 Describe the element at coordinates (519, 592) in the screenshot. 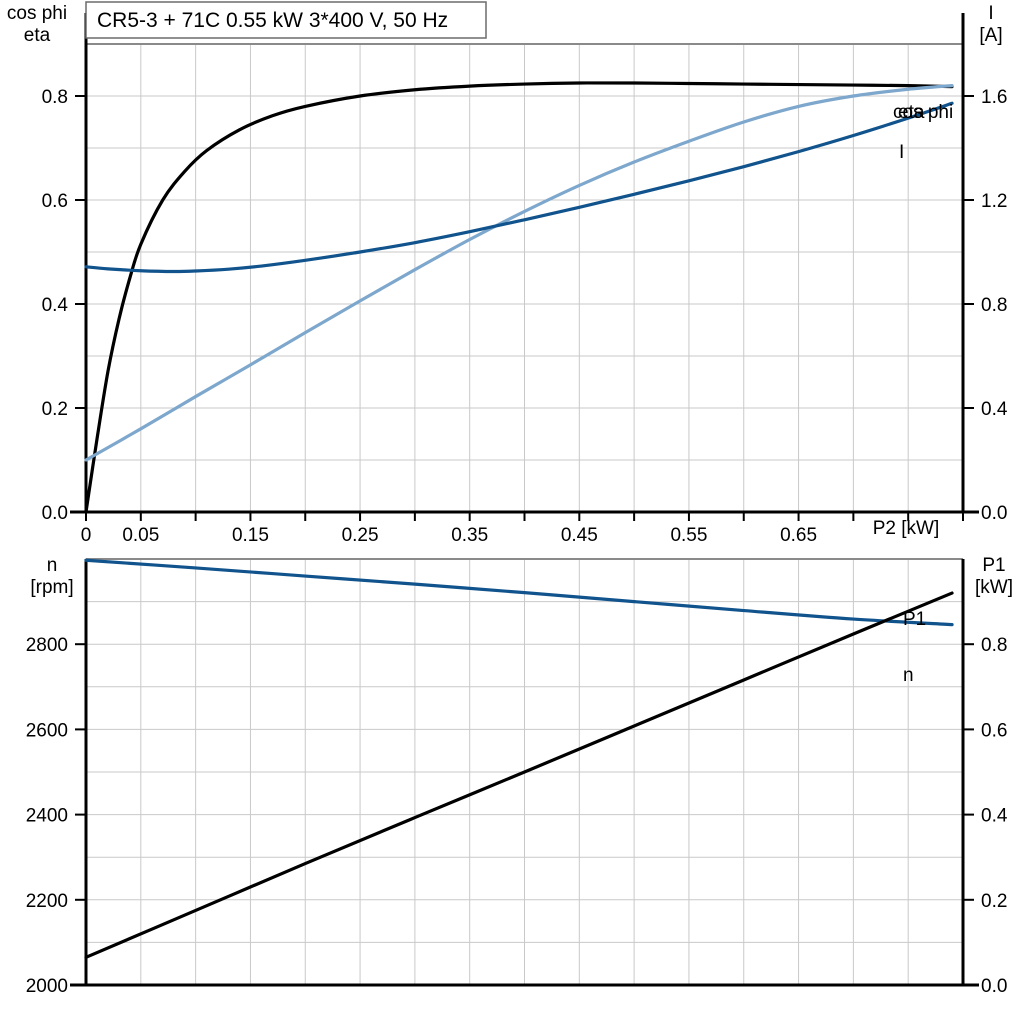

I see `curve-n` at that location.